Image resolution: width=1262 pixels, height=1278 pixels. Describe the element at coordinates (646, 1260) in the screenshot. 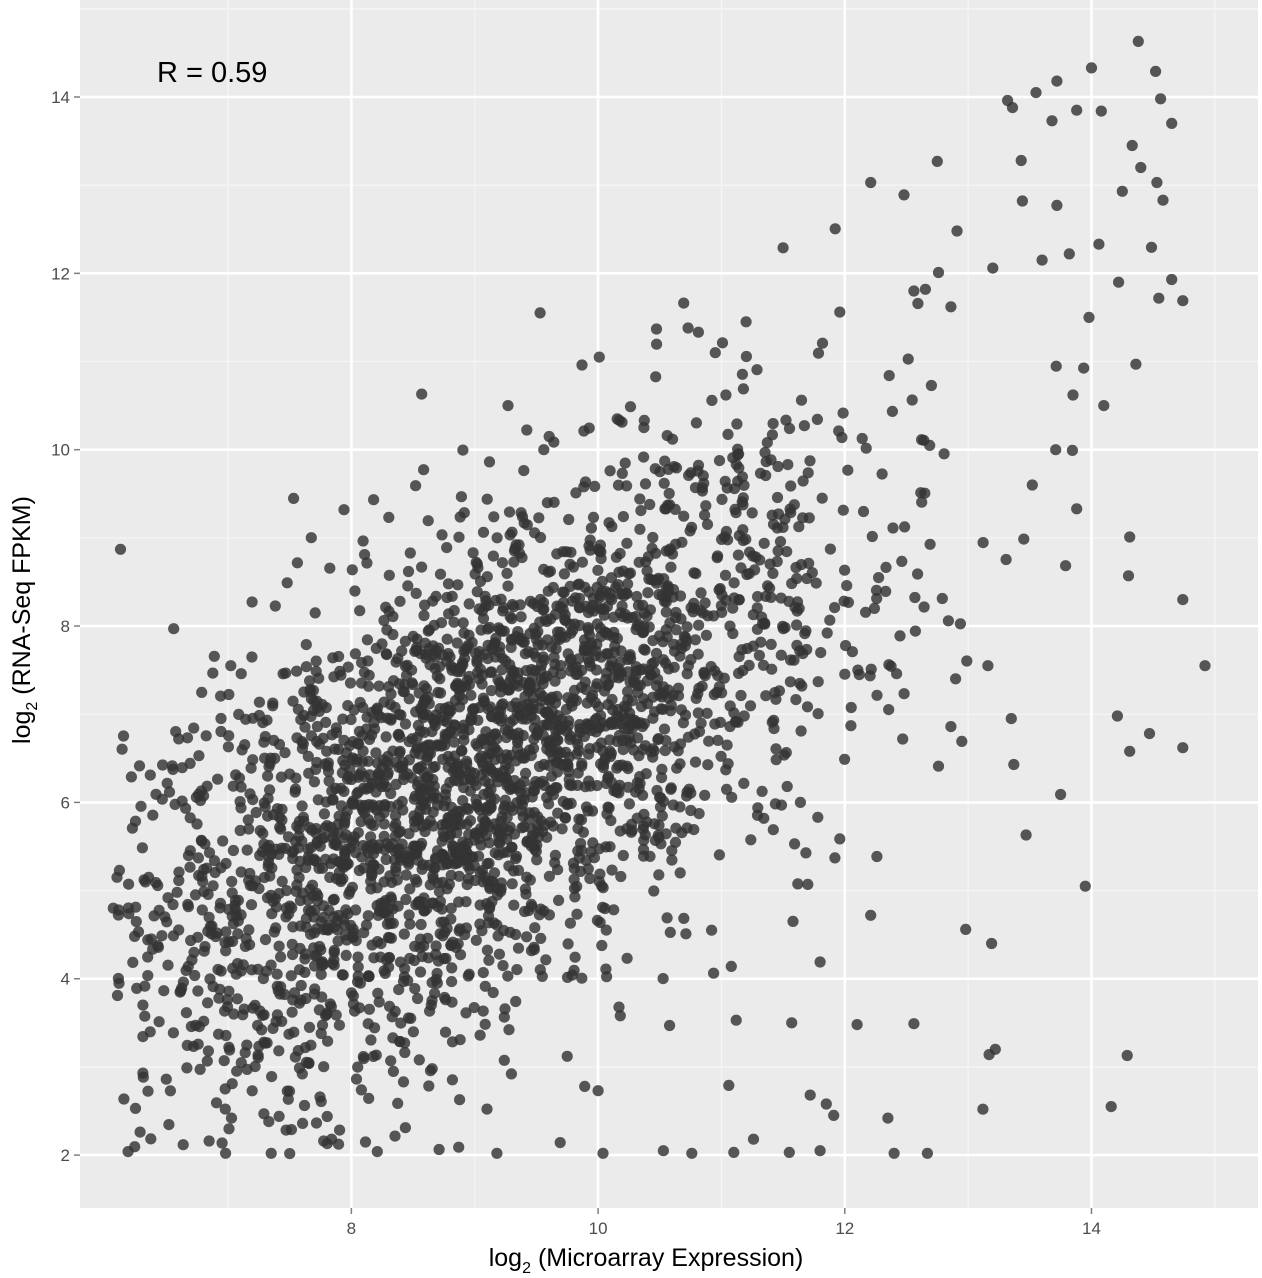

I see `x-axis-title: log2 (Microarray Expression)` at that location.